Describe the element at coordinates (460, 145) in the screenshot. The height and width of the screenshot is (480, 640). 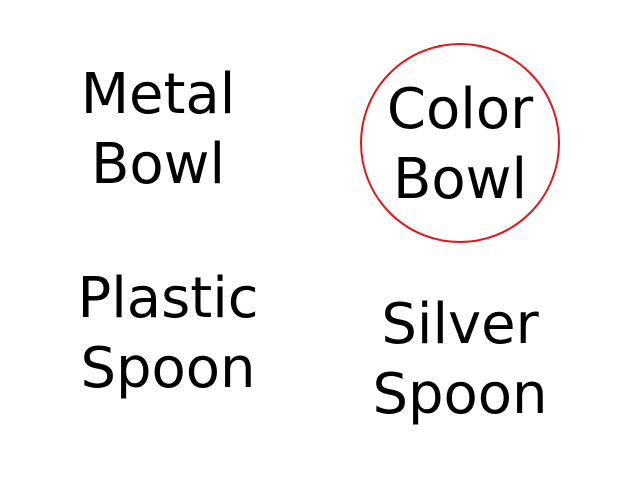
I see `option-color-bowl: Color Bowl` at that location.